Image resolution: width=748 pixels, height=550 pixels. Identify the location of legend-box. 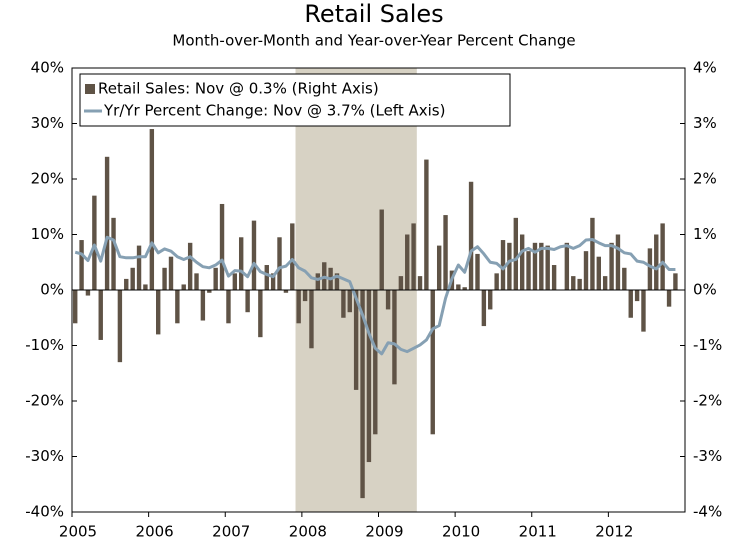
(295, 100).